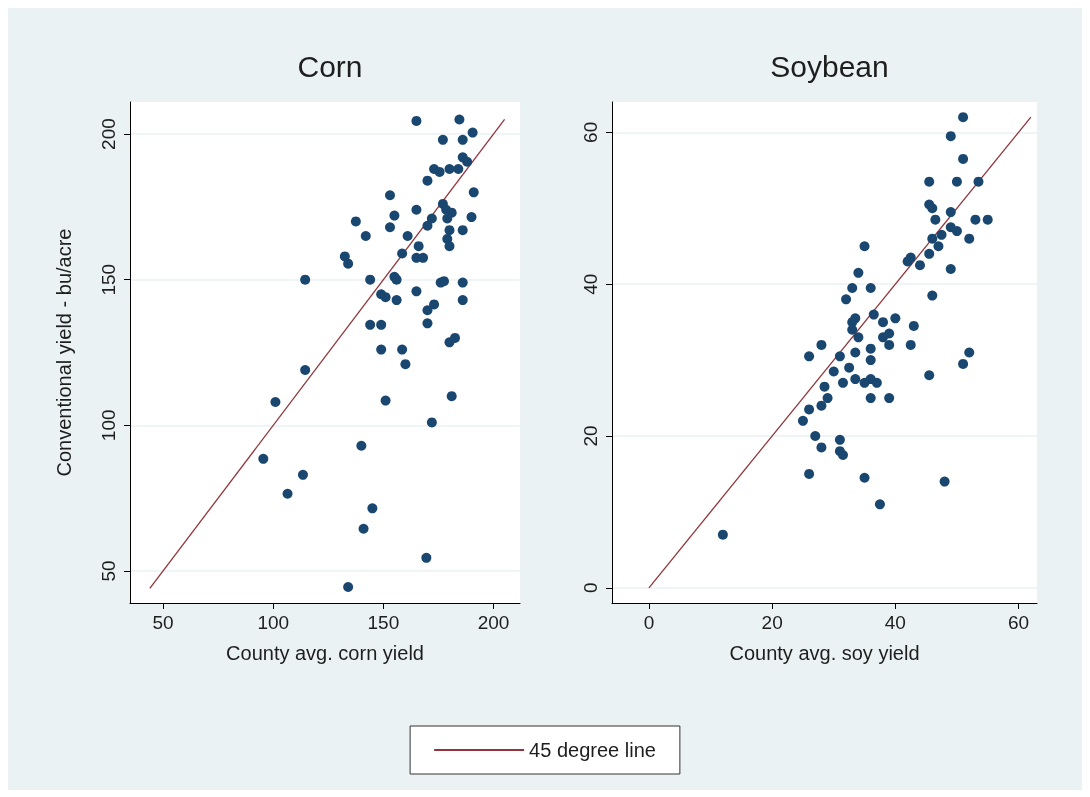 The height and width of the screenshot is (797, 1090). I want to click on x-tick-label: 40, so click(895, 622).